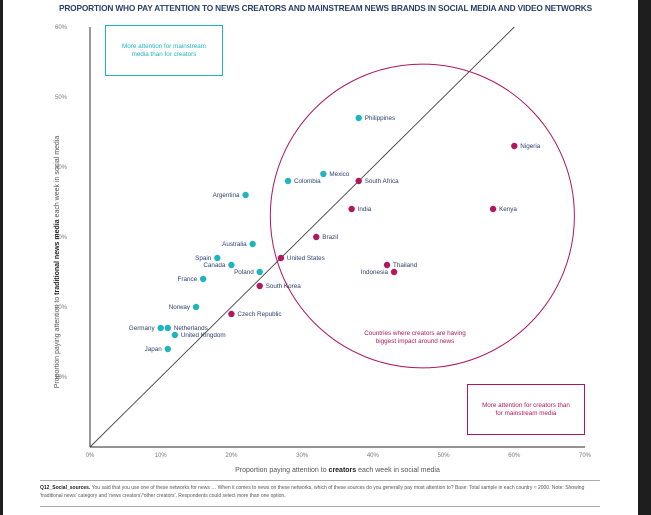 This screenshot has width=651, height=515. I want to click on point-label: Norway, so click(180, 307).